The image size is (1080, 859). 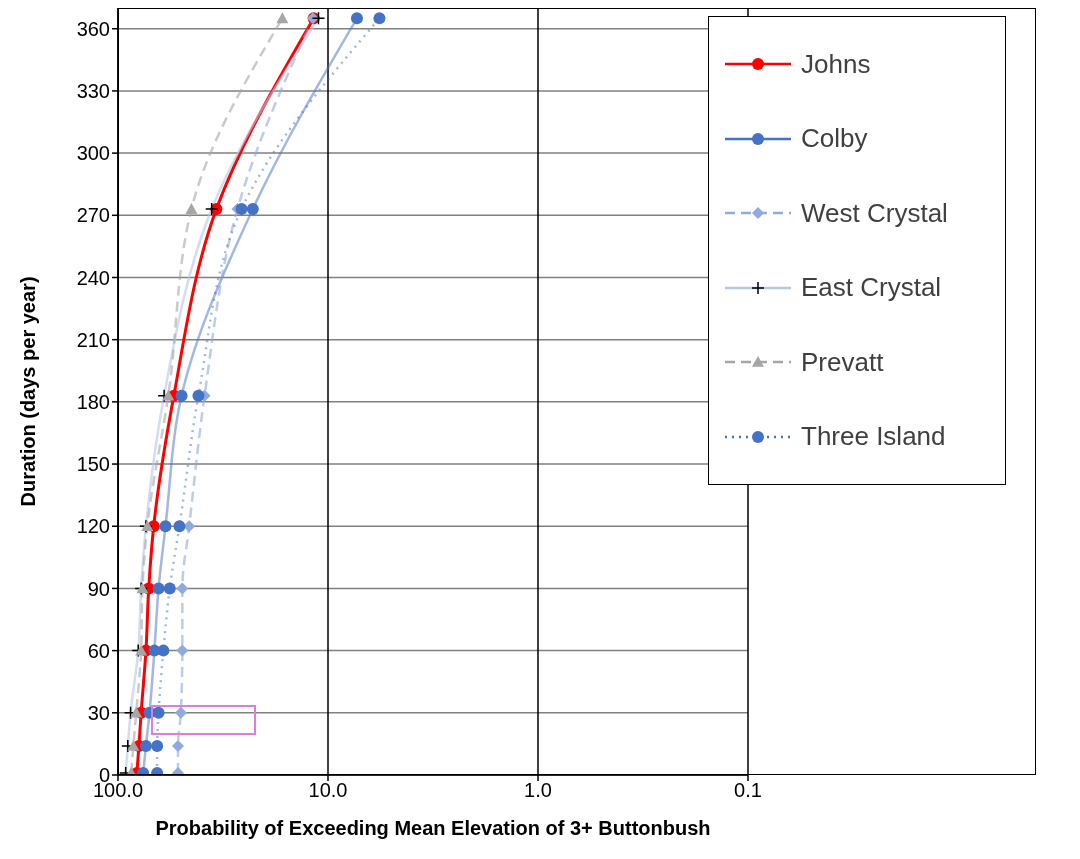 What do you see at coordinates (93, 91) in the screenshot?
I see `y-tick-label: 330` at bounding box center [93, 91].